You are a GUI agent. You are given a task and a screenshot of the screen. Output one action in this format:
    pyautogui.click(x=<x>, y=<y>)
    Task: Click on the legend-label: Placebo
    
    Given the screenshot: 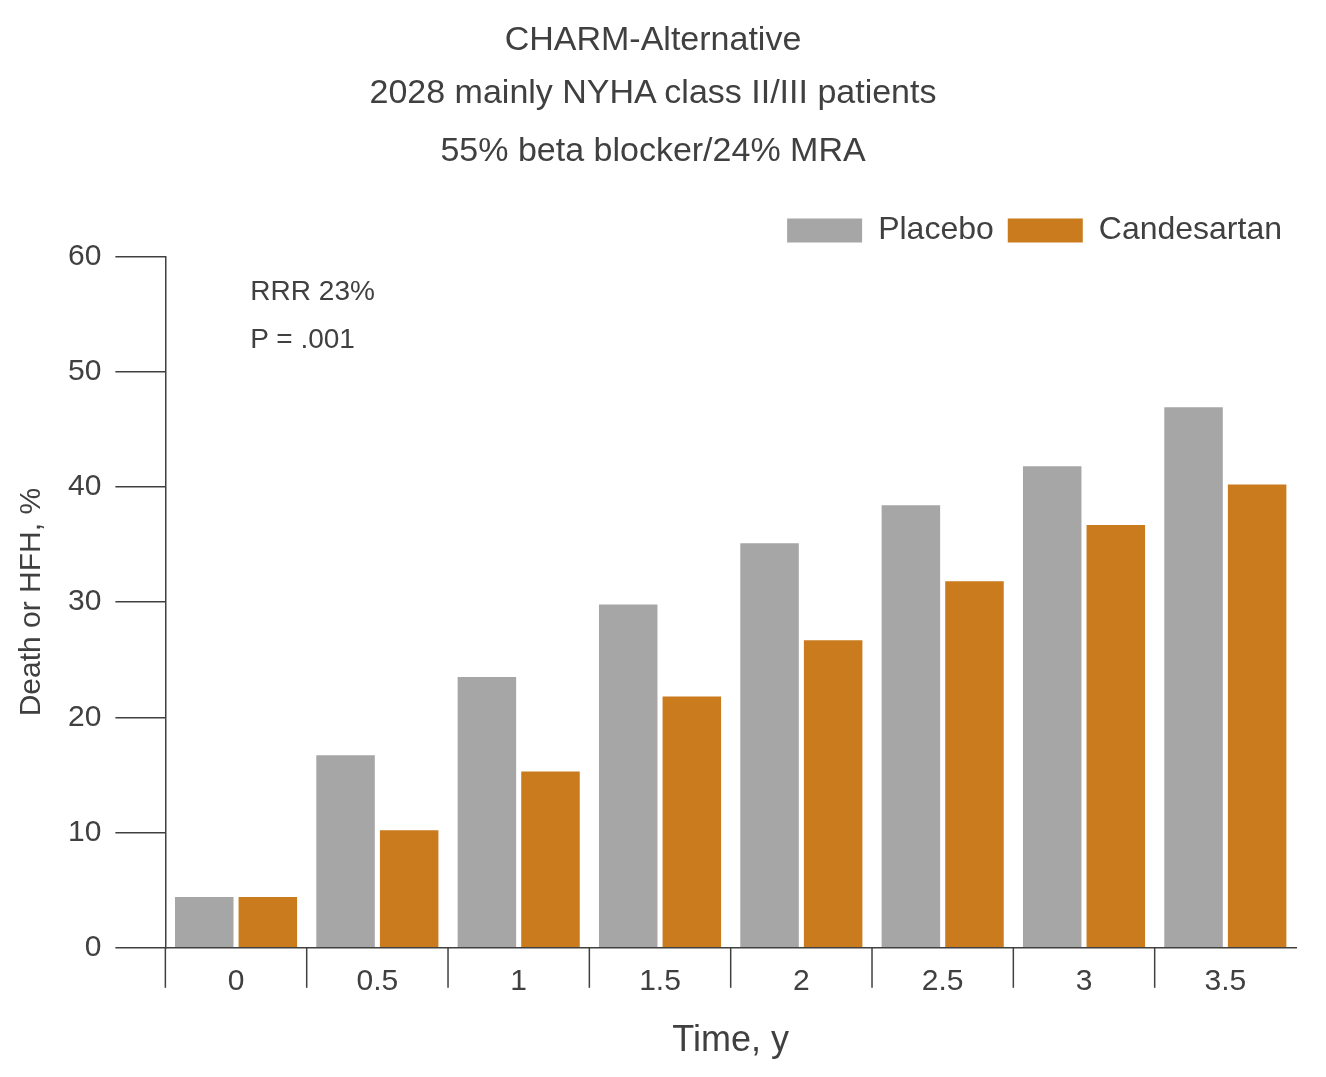 What is the action you would take?
    pyautogui.click(x=936, y=228)
    